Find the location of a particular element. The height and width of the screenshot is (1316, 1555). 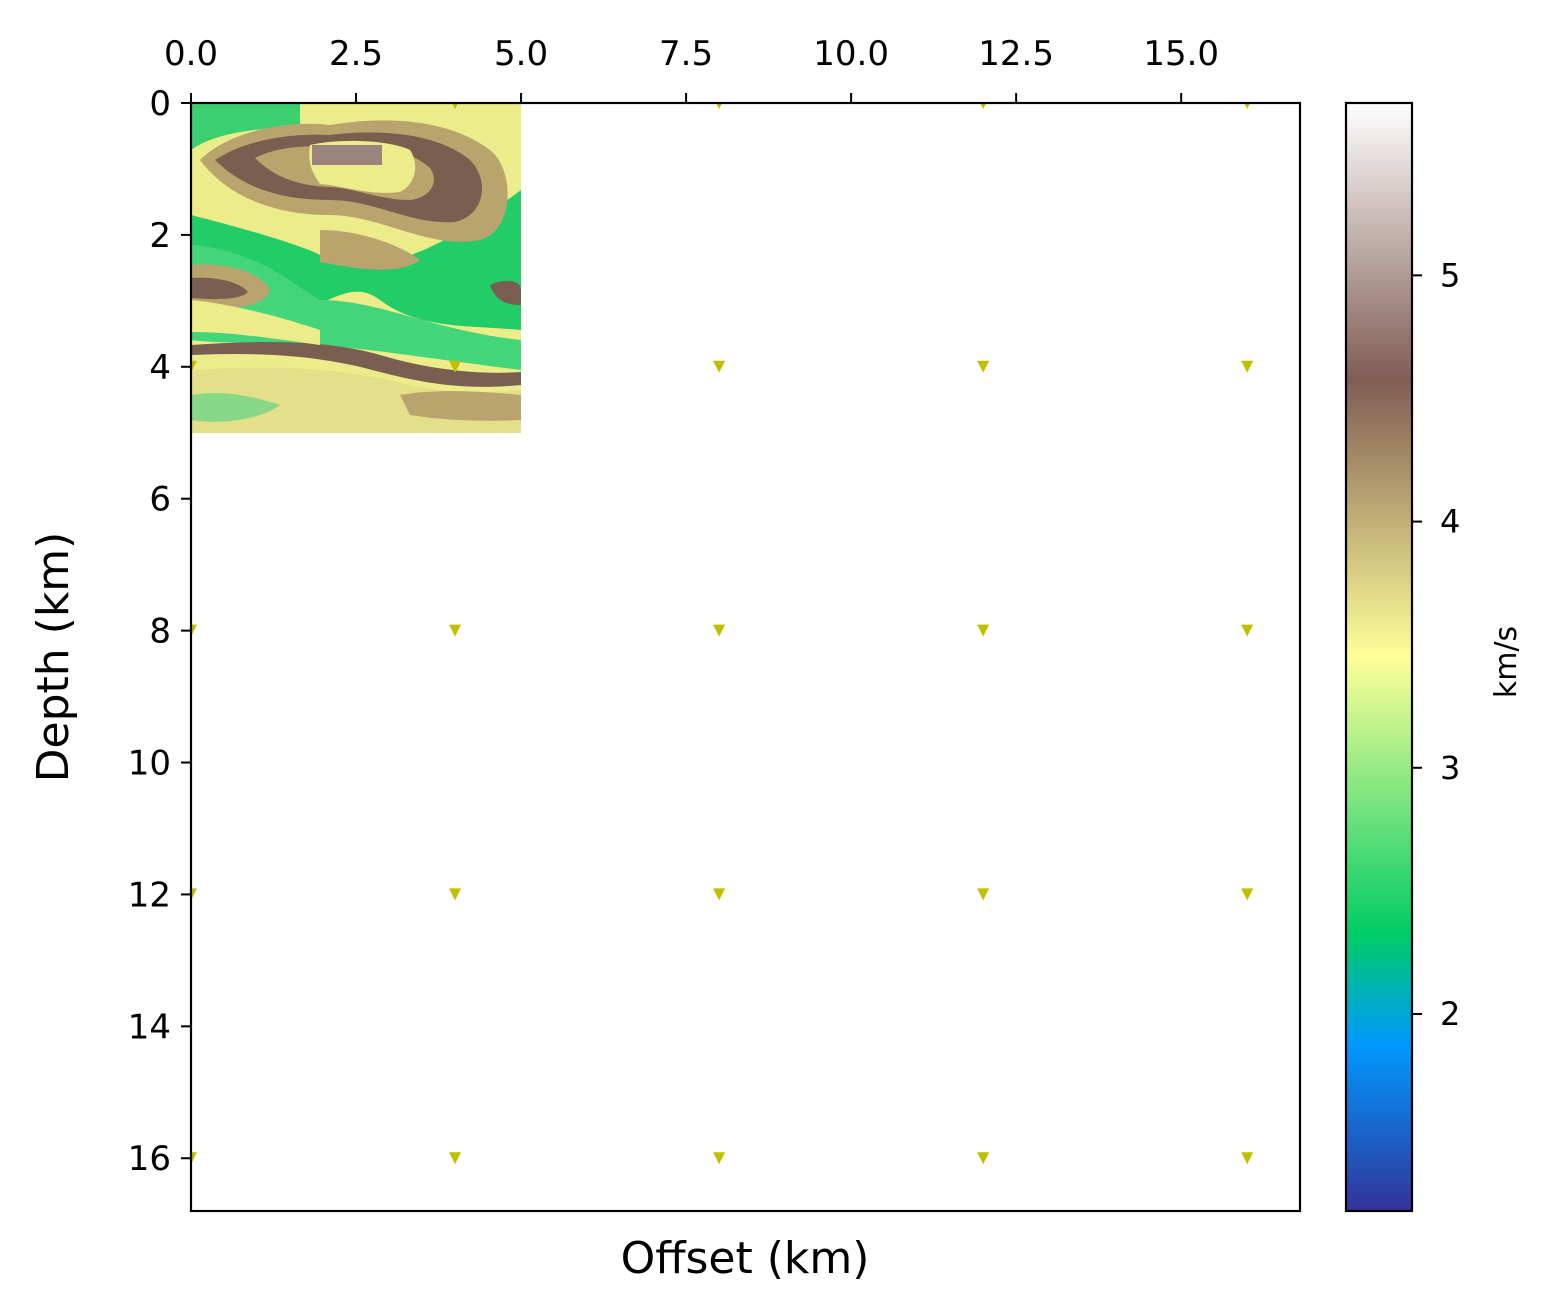

y-axis-ticks: 0 2 4 6 8 10 12 14 16 is located at coordinates (159, 631).